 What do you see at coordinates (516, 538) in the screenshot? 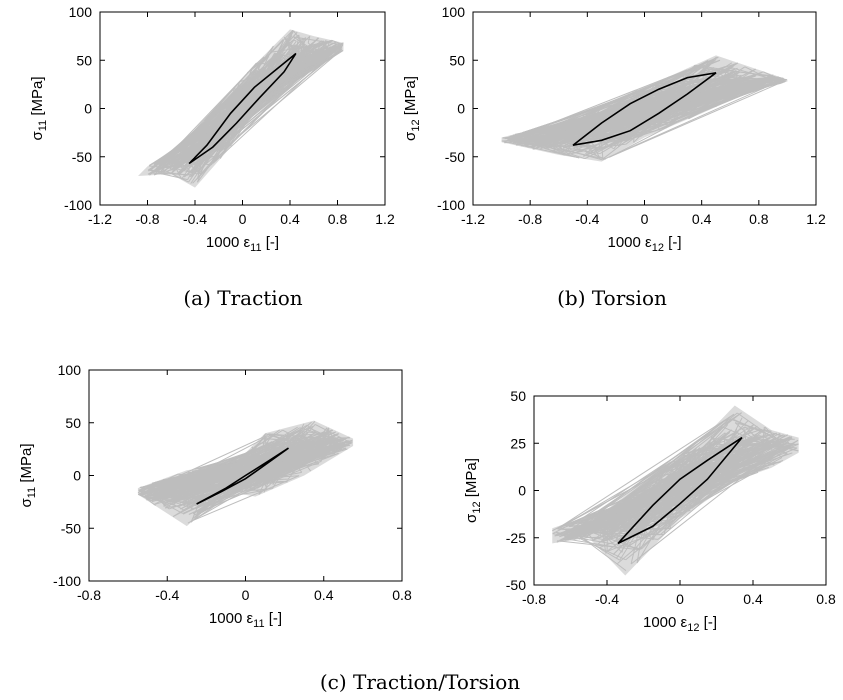
I see `y-tick-label: -25` at bounding box center [516, 538].